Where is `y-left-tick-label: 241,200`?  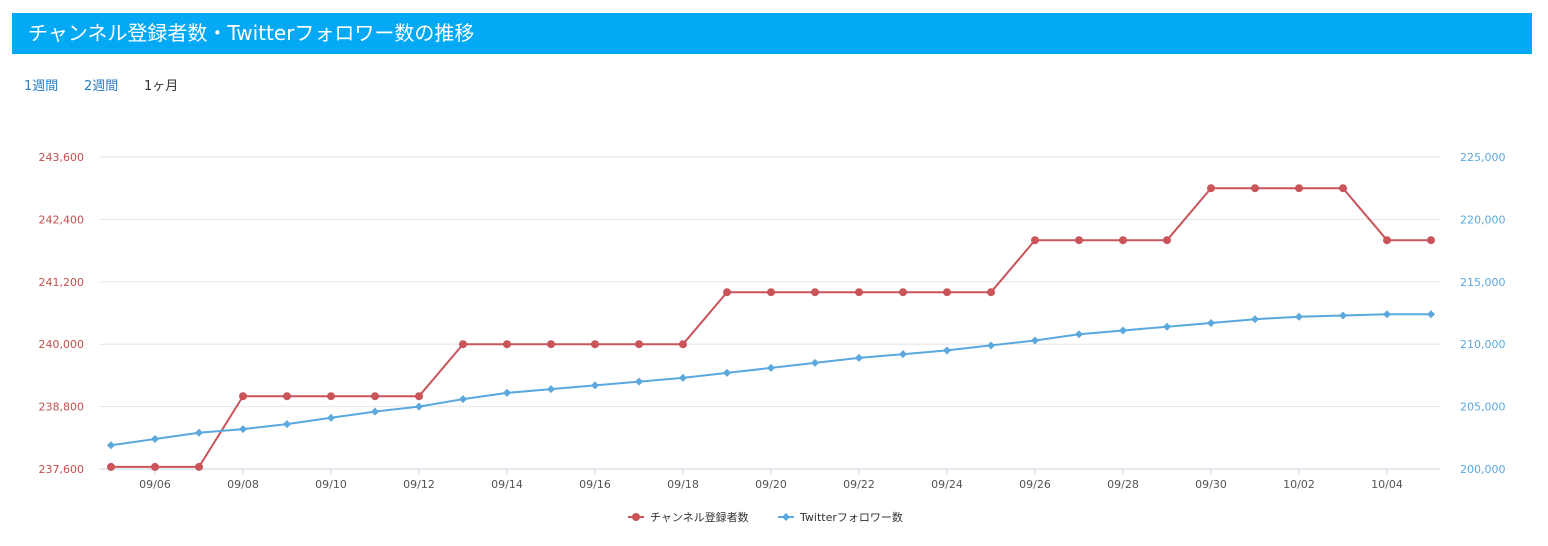
y-left-tick-label: 241,200 is located at coordinates (62, 282).